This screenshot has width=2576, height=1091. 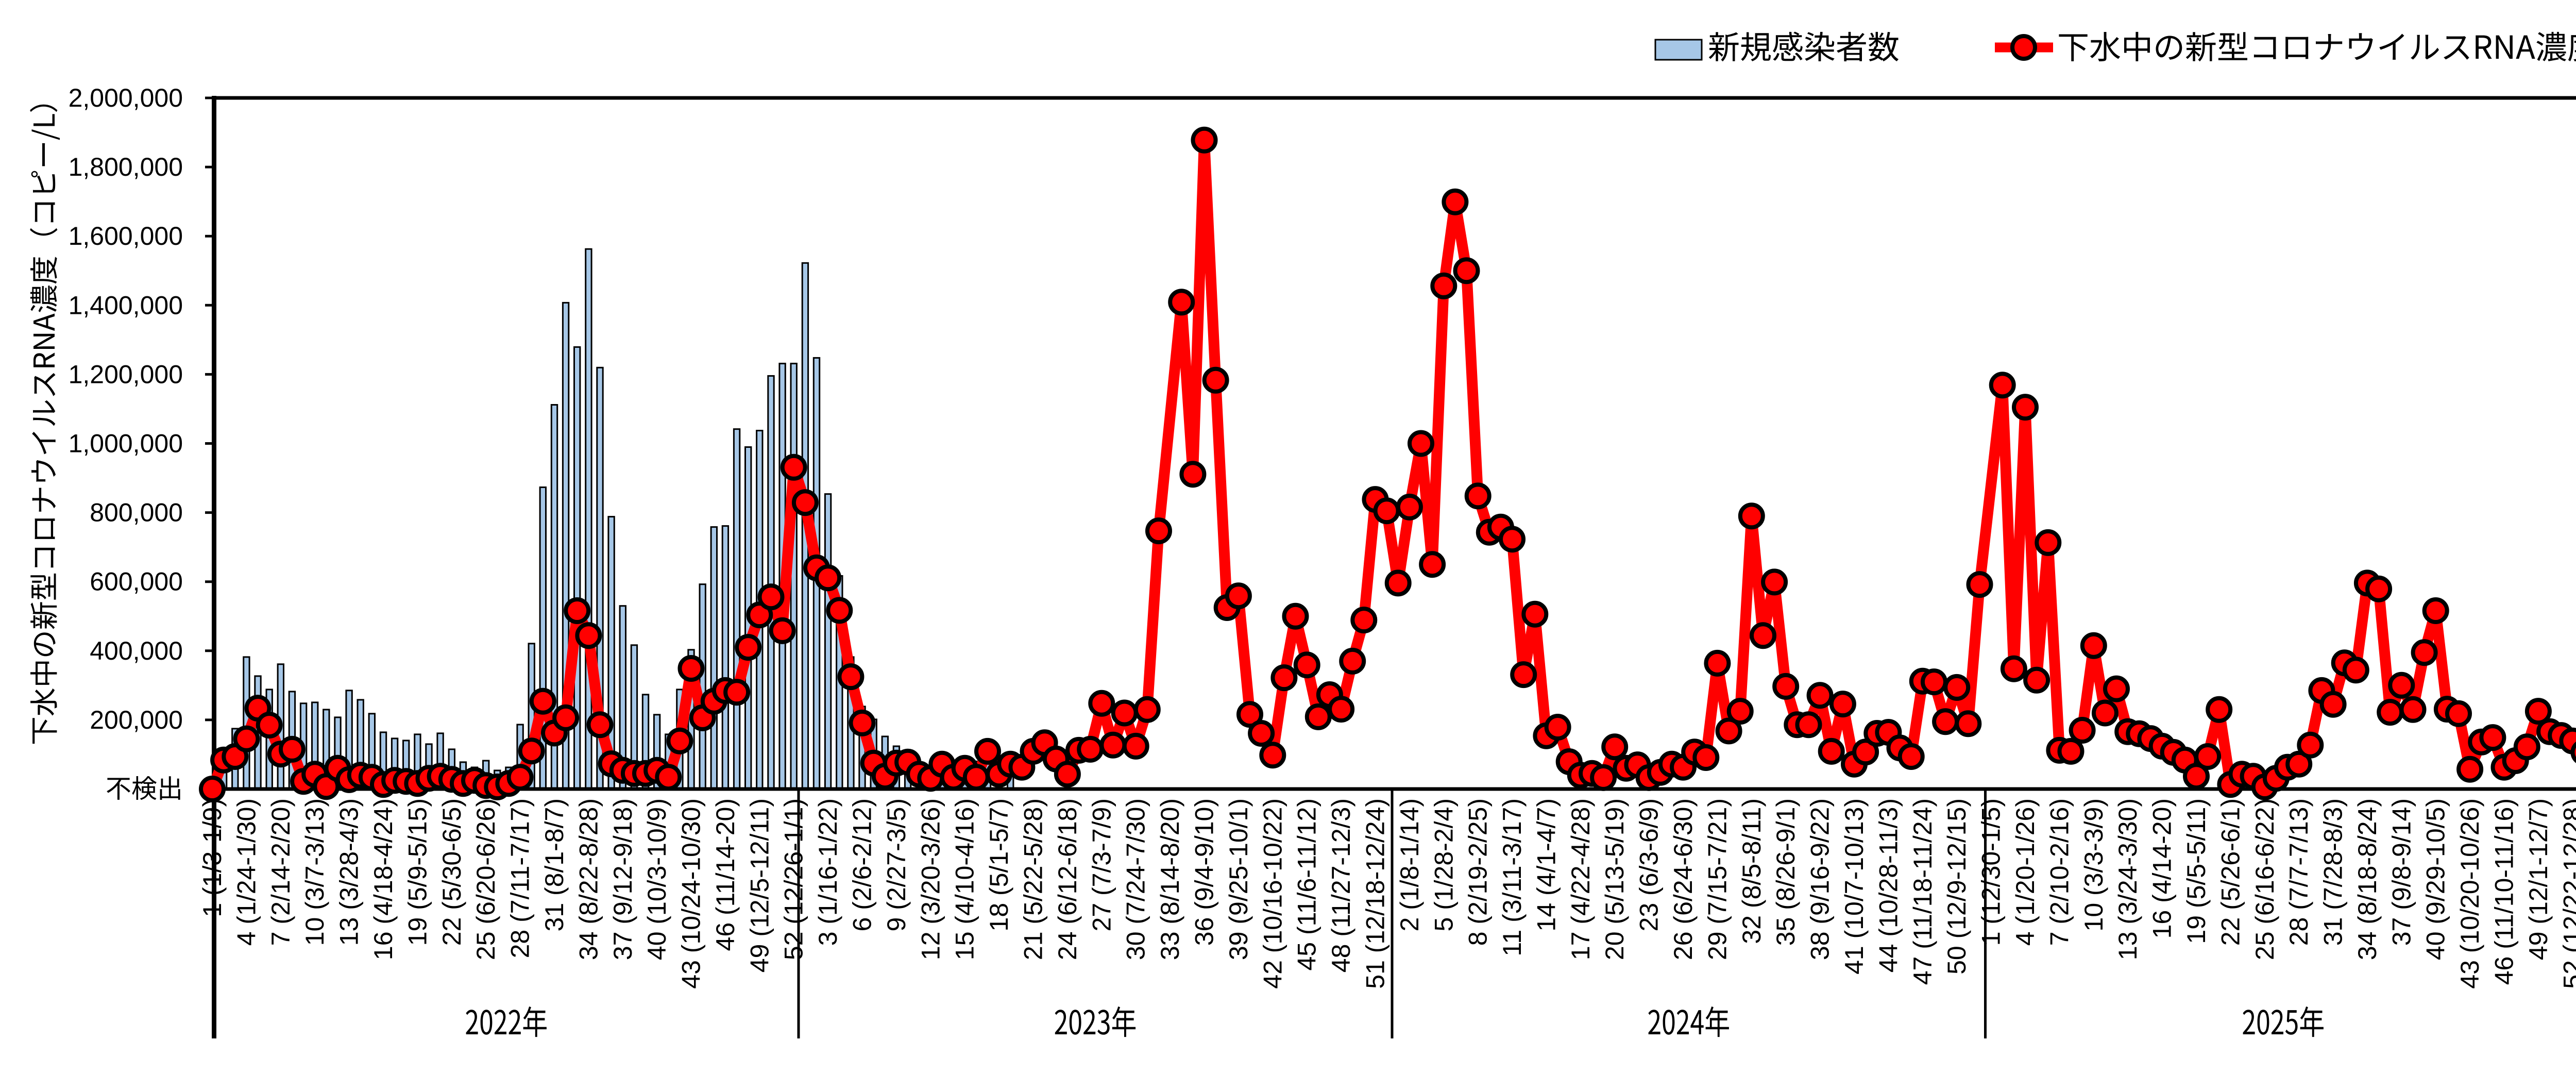 I want to click on svg-text: 27 (7/3-7/9), so click(x=1101, y=864).